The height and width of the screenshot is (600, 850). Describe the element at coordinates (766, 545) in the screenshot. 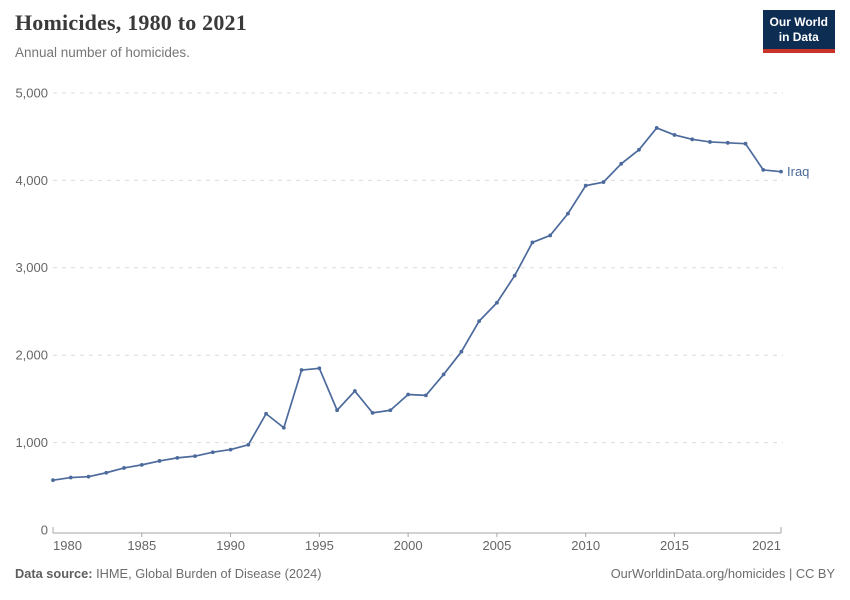

I see `x-axis-tick-label: 2021` at that location.